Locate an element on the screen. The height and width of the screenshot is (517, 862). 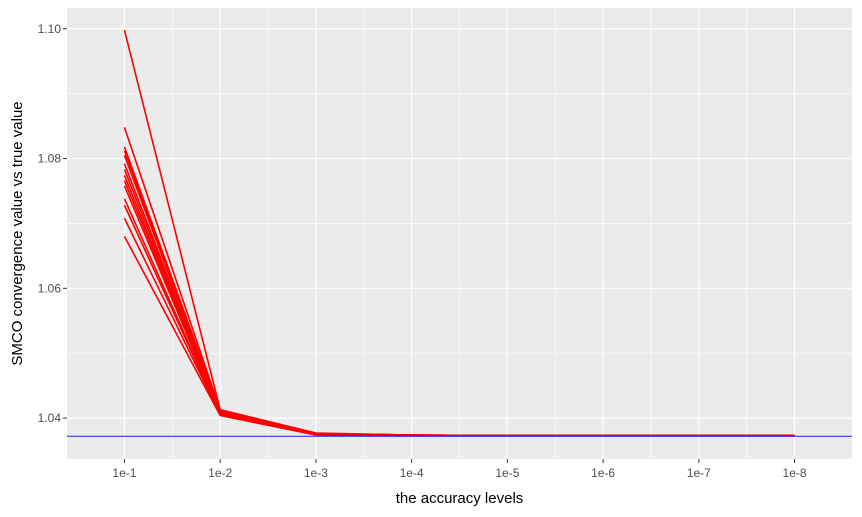
x-tick-label: 1e-4 is located at coordinates (412, 473).